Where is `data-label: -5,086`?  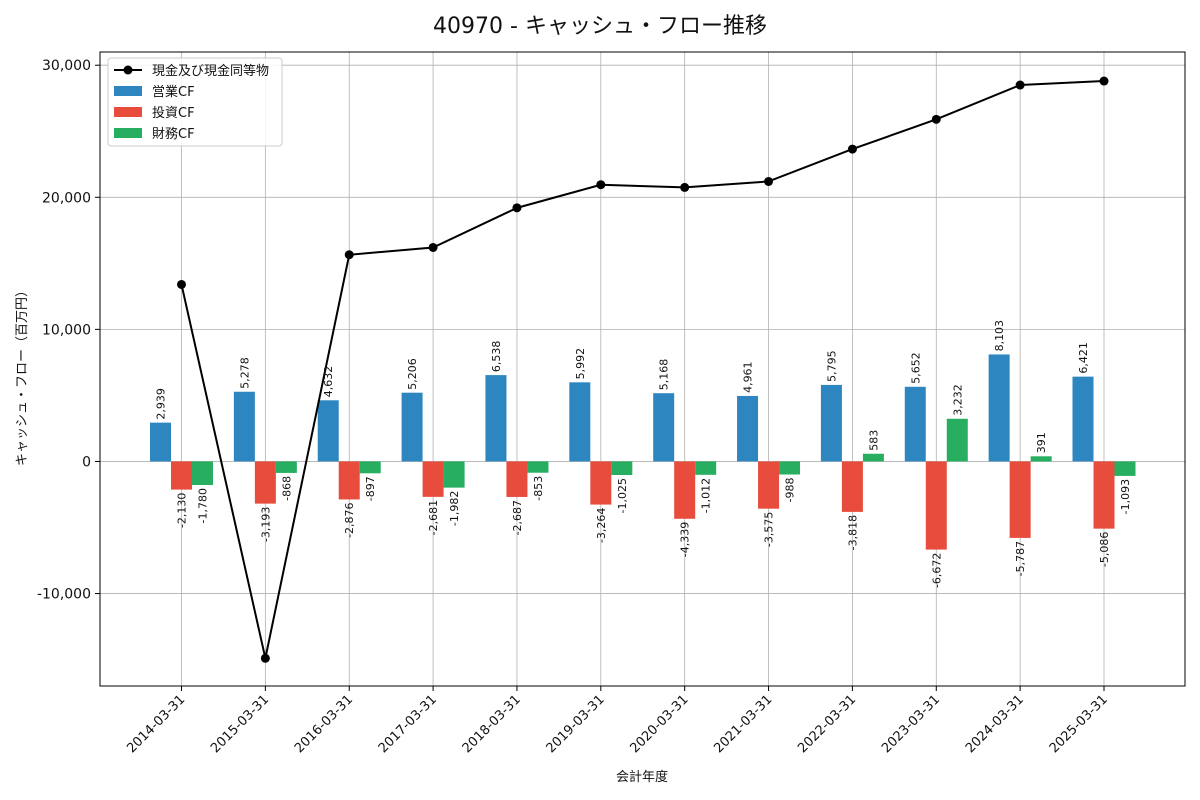 data-label: -5,086 is located at coordinates (1104, 549).